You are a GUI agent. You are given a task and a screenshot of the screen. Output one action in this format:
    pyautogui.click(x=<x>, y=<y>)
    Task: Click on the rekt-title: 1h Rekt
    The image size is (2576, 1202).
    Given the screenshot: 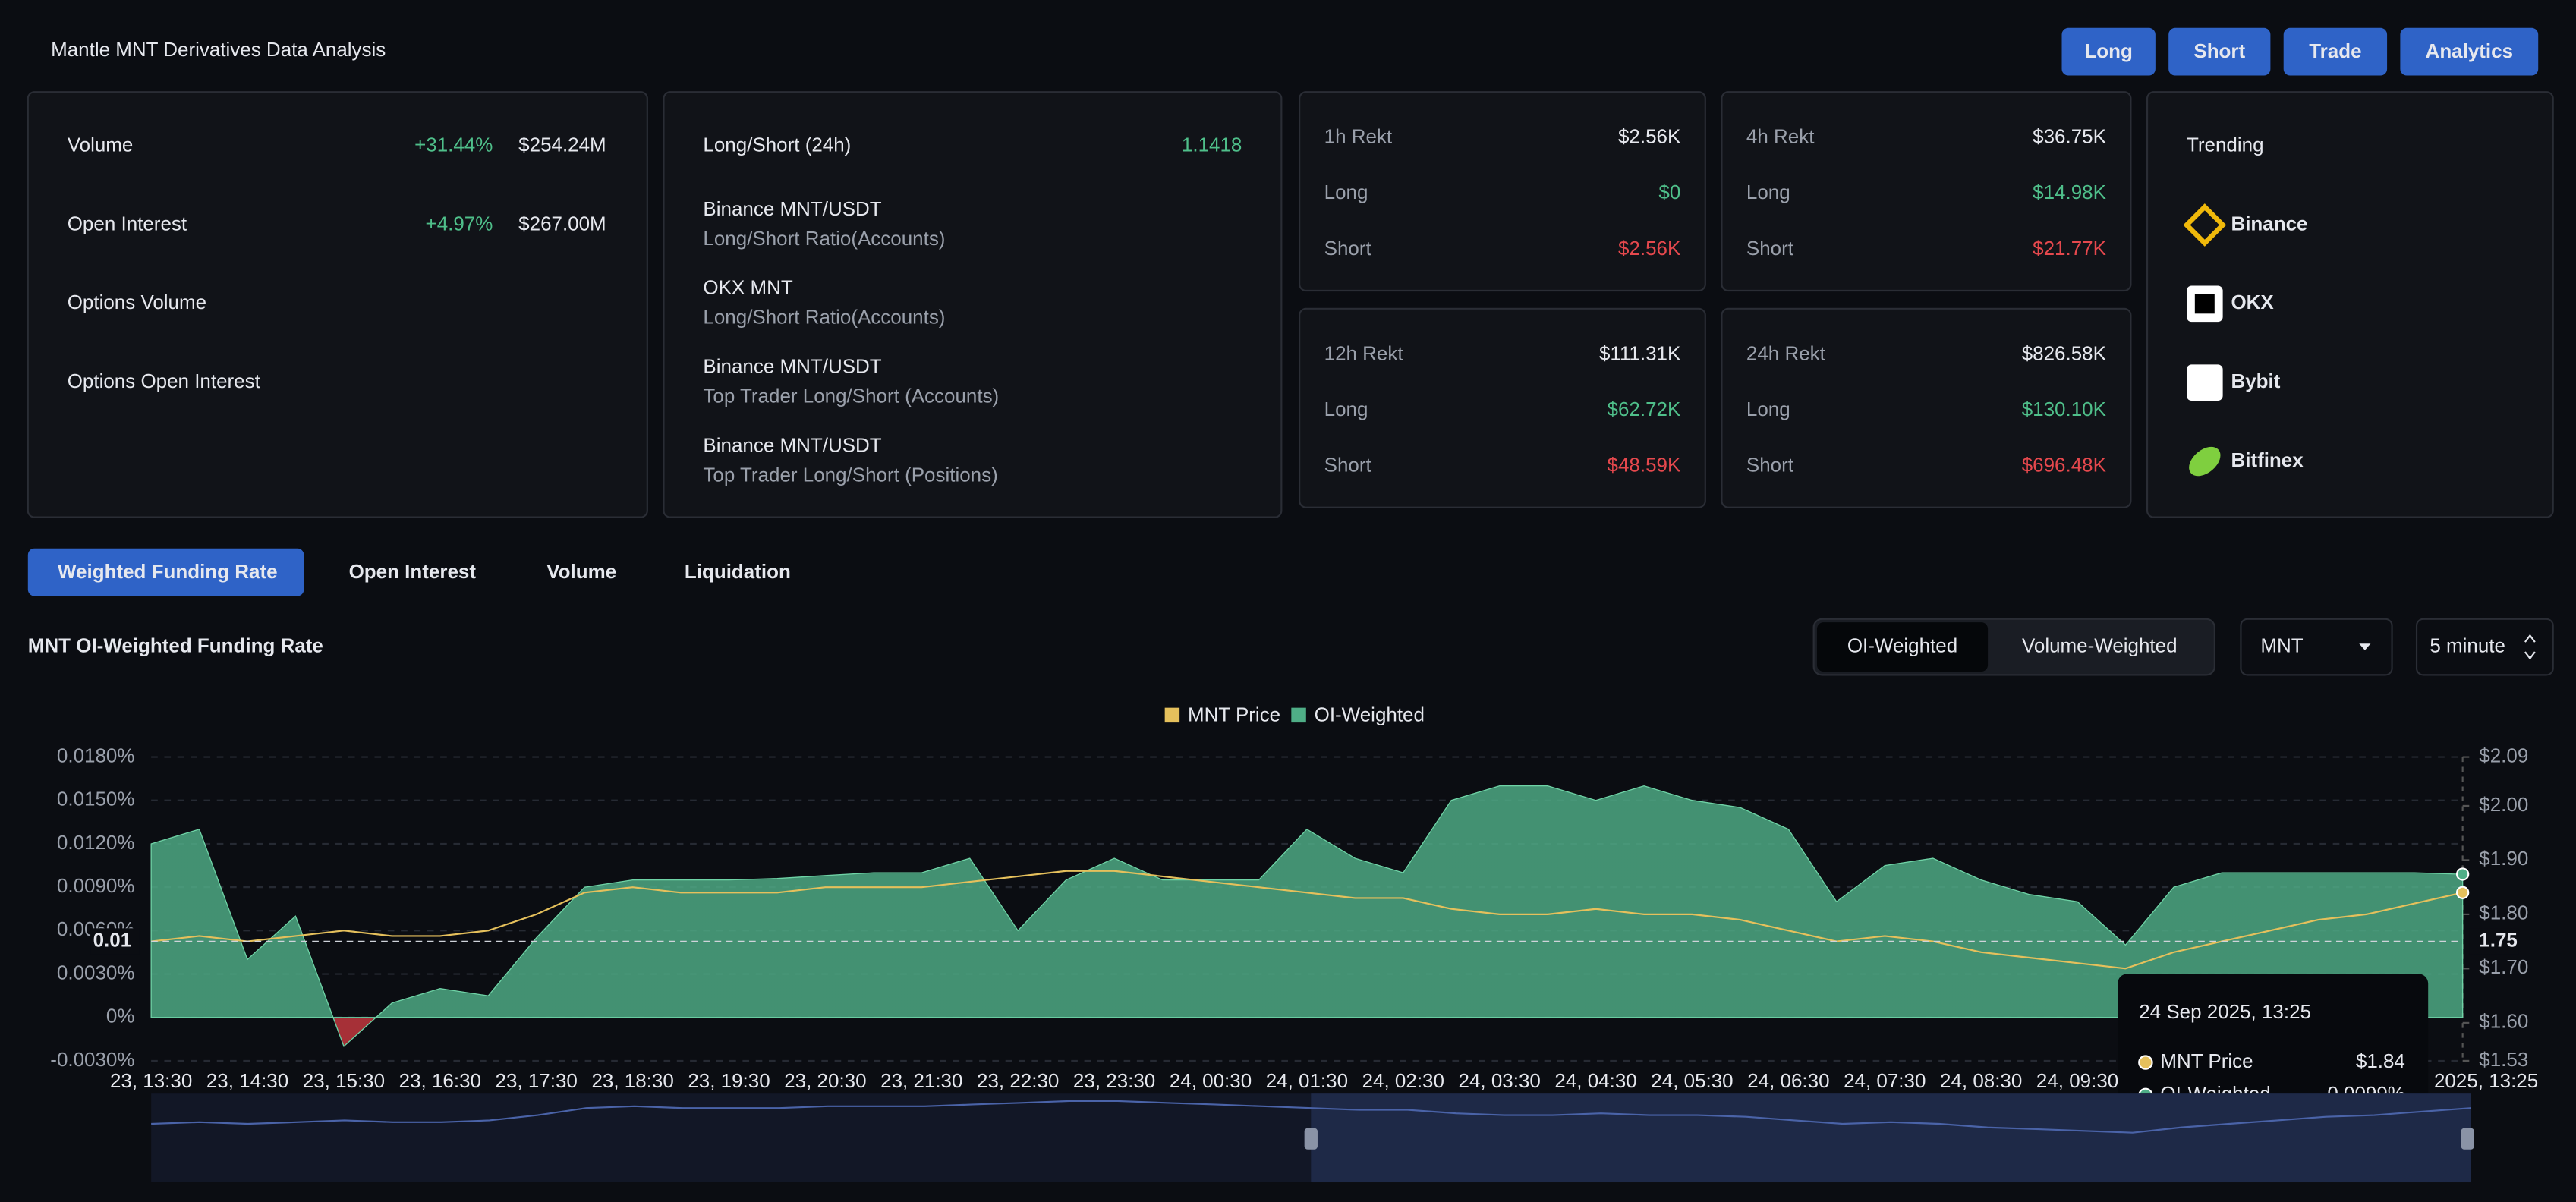 What is the action you would take?
    pyautogui.click(x=1358, y=136)
    